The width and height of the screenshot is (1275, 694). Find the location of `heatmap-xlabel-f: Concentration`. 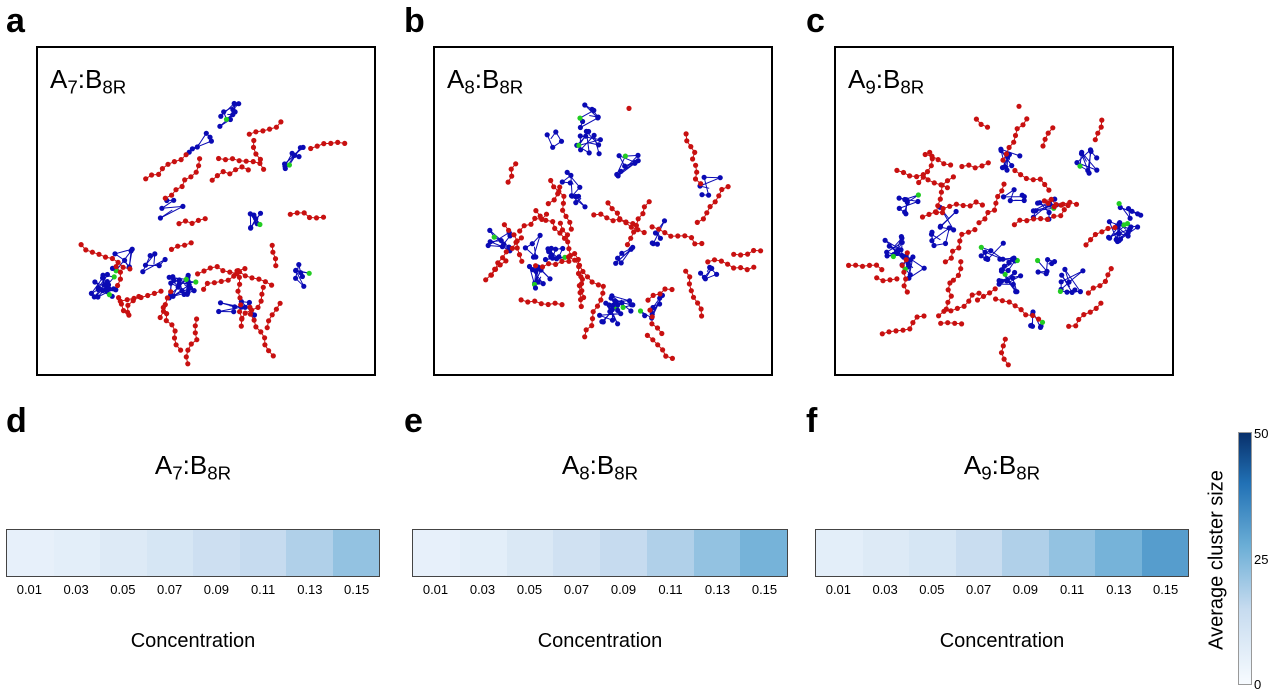

heatmap-xlabel-f: Concentration is located at coordinates (1002, 641).